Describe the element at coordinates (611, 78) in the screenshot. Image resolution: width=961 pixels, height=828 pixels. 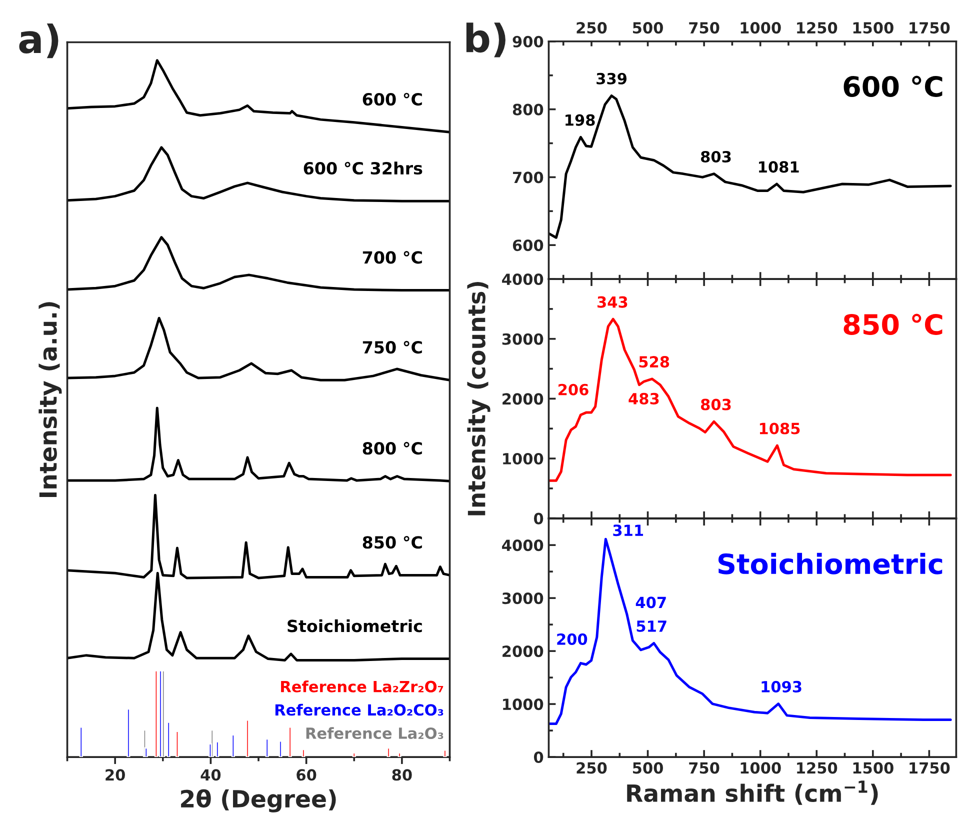
I see `annotation: 339` at that location.